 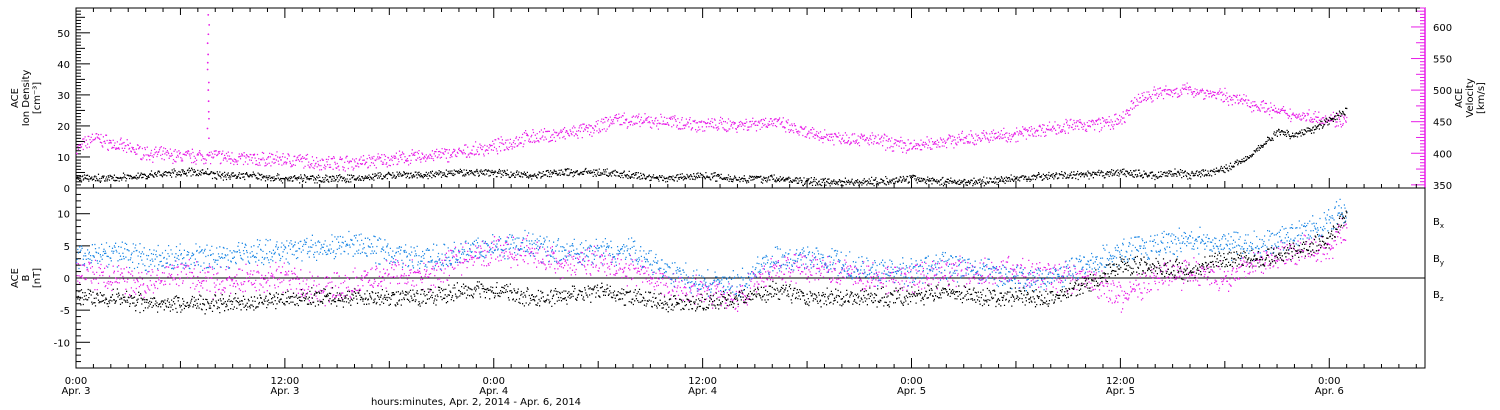 What do you see at coordinates (63, 127) in the screenshot?
I see `left-y-tick-label: 20` at bounding box center [63, 127].